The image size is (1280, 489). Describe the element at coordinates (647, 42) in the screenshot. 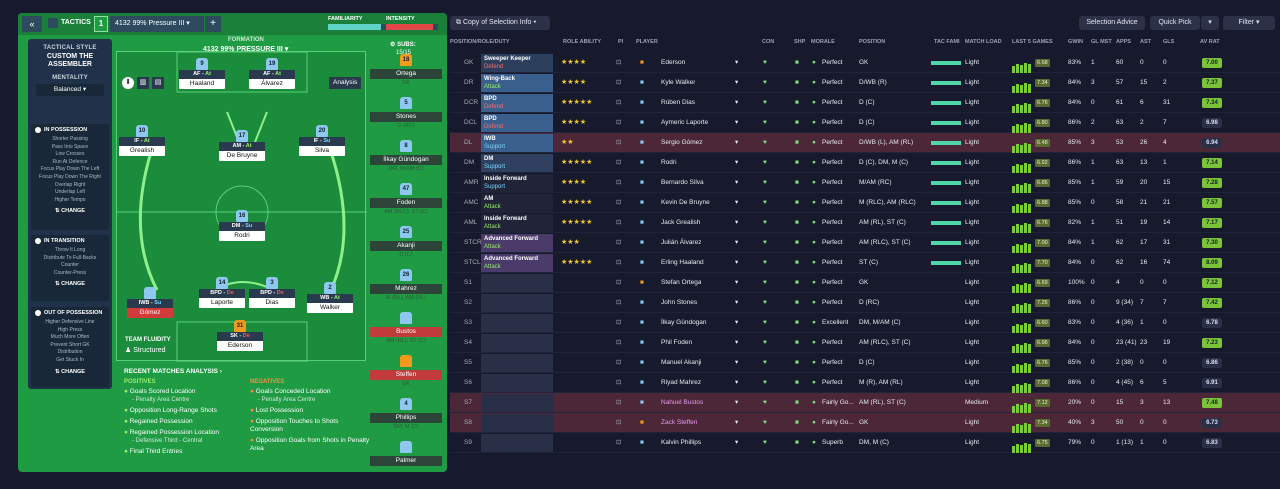

I see `column-header: PLAYER` at that location.